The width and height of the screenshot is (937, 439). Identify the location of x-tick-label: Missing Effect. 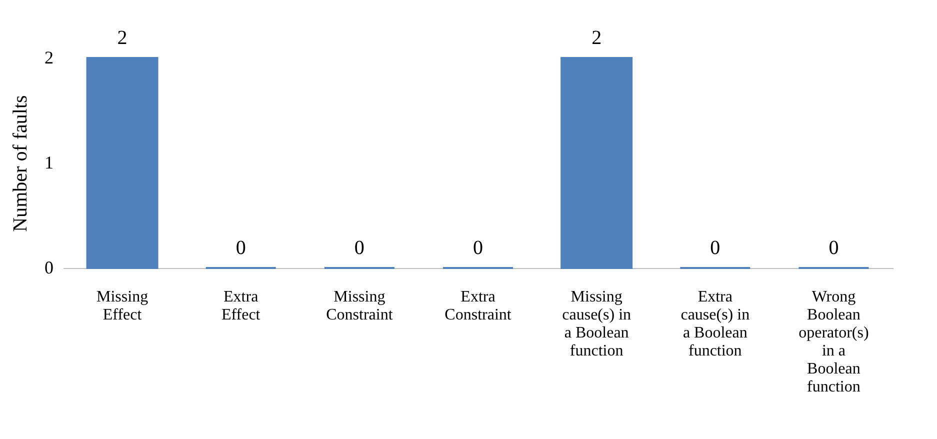
(122, 306).